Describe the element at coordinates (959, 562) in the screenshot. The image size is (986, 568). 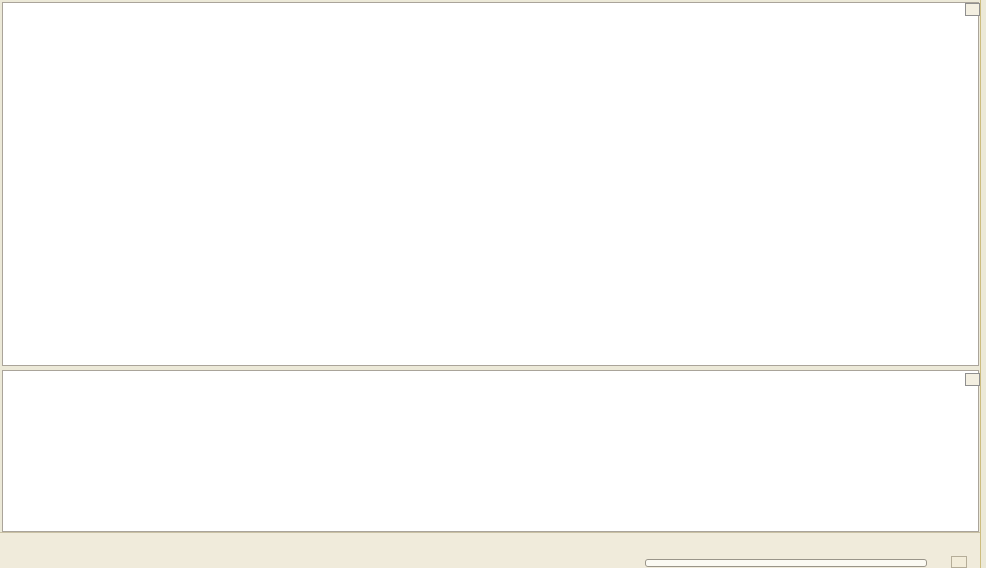
I see `scrollbar-corner` at that location.